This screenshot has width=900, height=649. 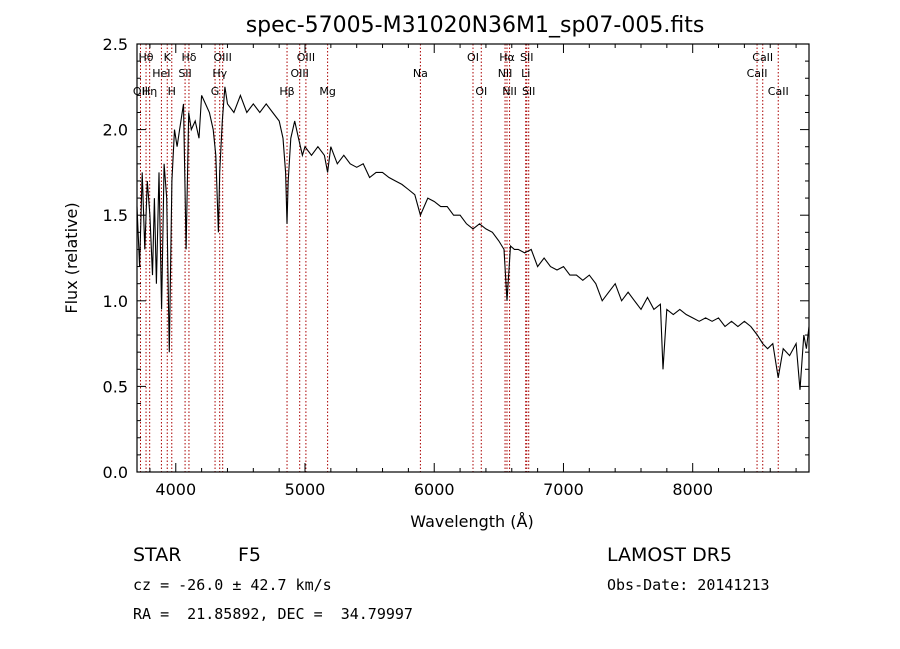 I want to click on y-tick-label: 1.5, so click(x=115, y=215).